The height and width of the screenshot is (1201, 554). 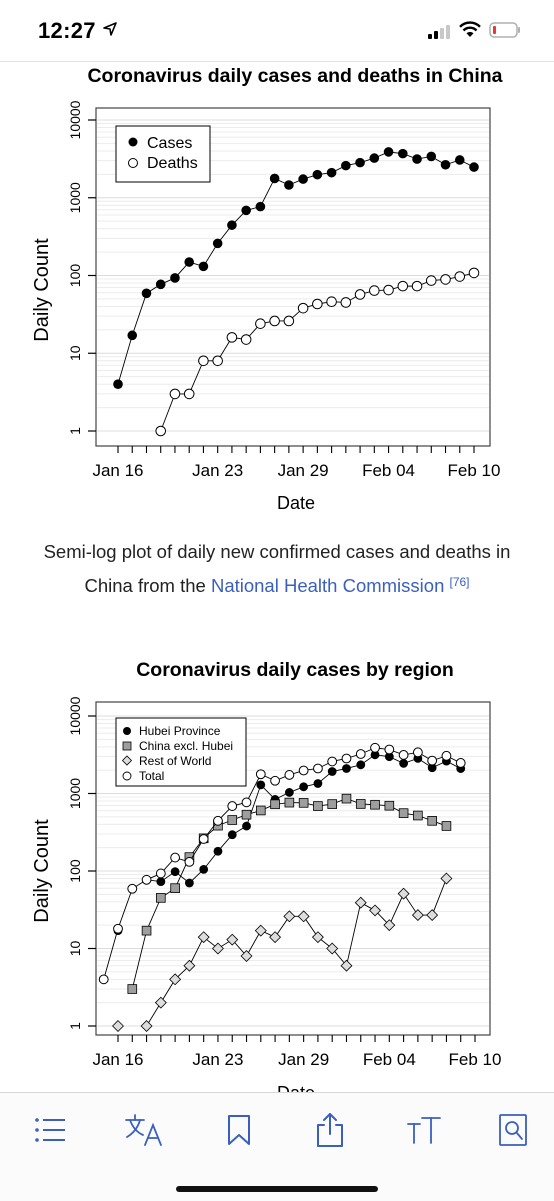 I want to click on x-tick-label: Jan 16, so click(x=117, y=470).